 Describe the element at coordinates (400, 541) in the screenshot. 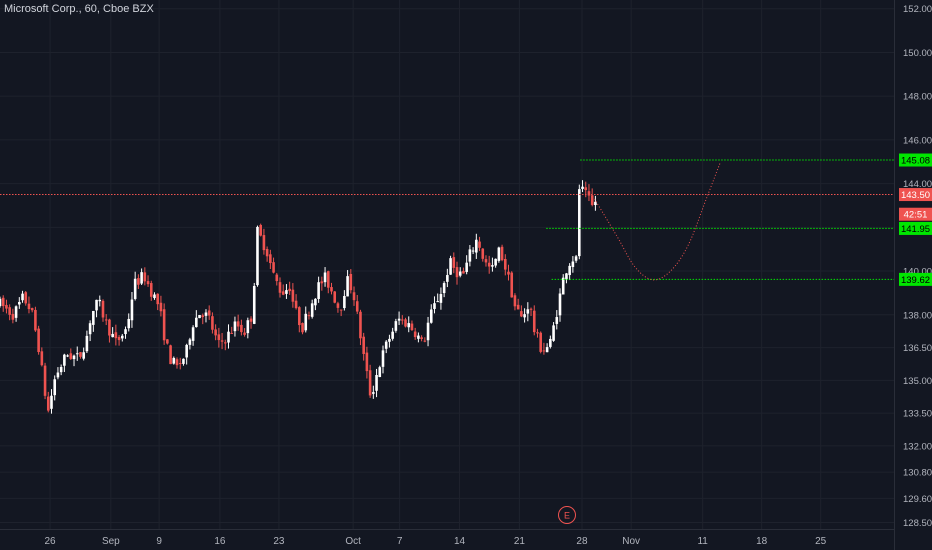

I see `time-axis-tick: 7` at that location.